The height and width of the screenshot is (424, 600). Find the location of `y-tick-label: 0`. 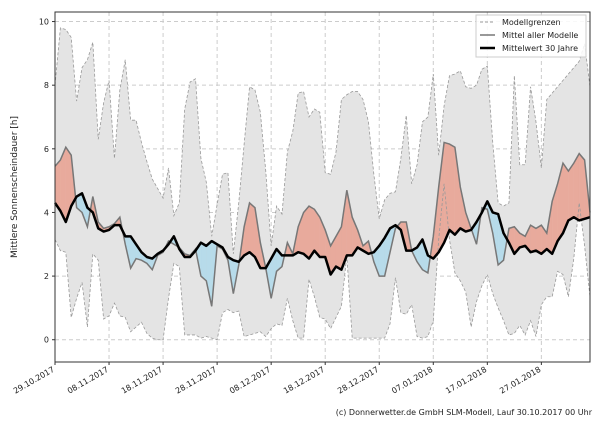

y-tick-label: 0 is located at coordinates (46, 340).